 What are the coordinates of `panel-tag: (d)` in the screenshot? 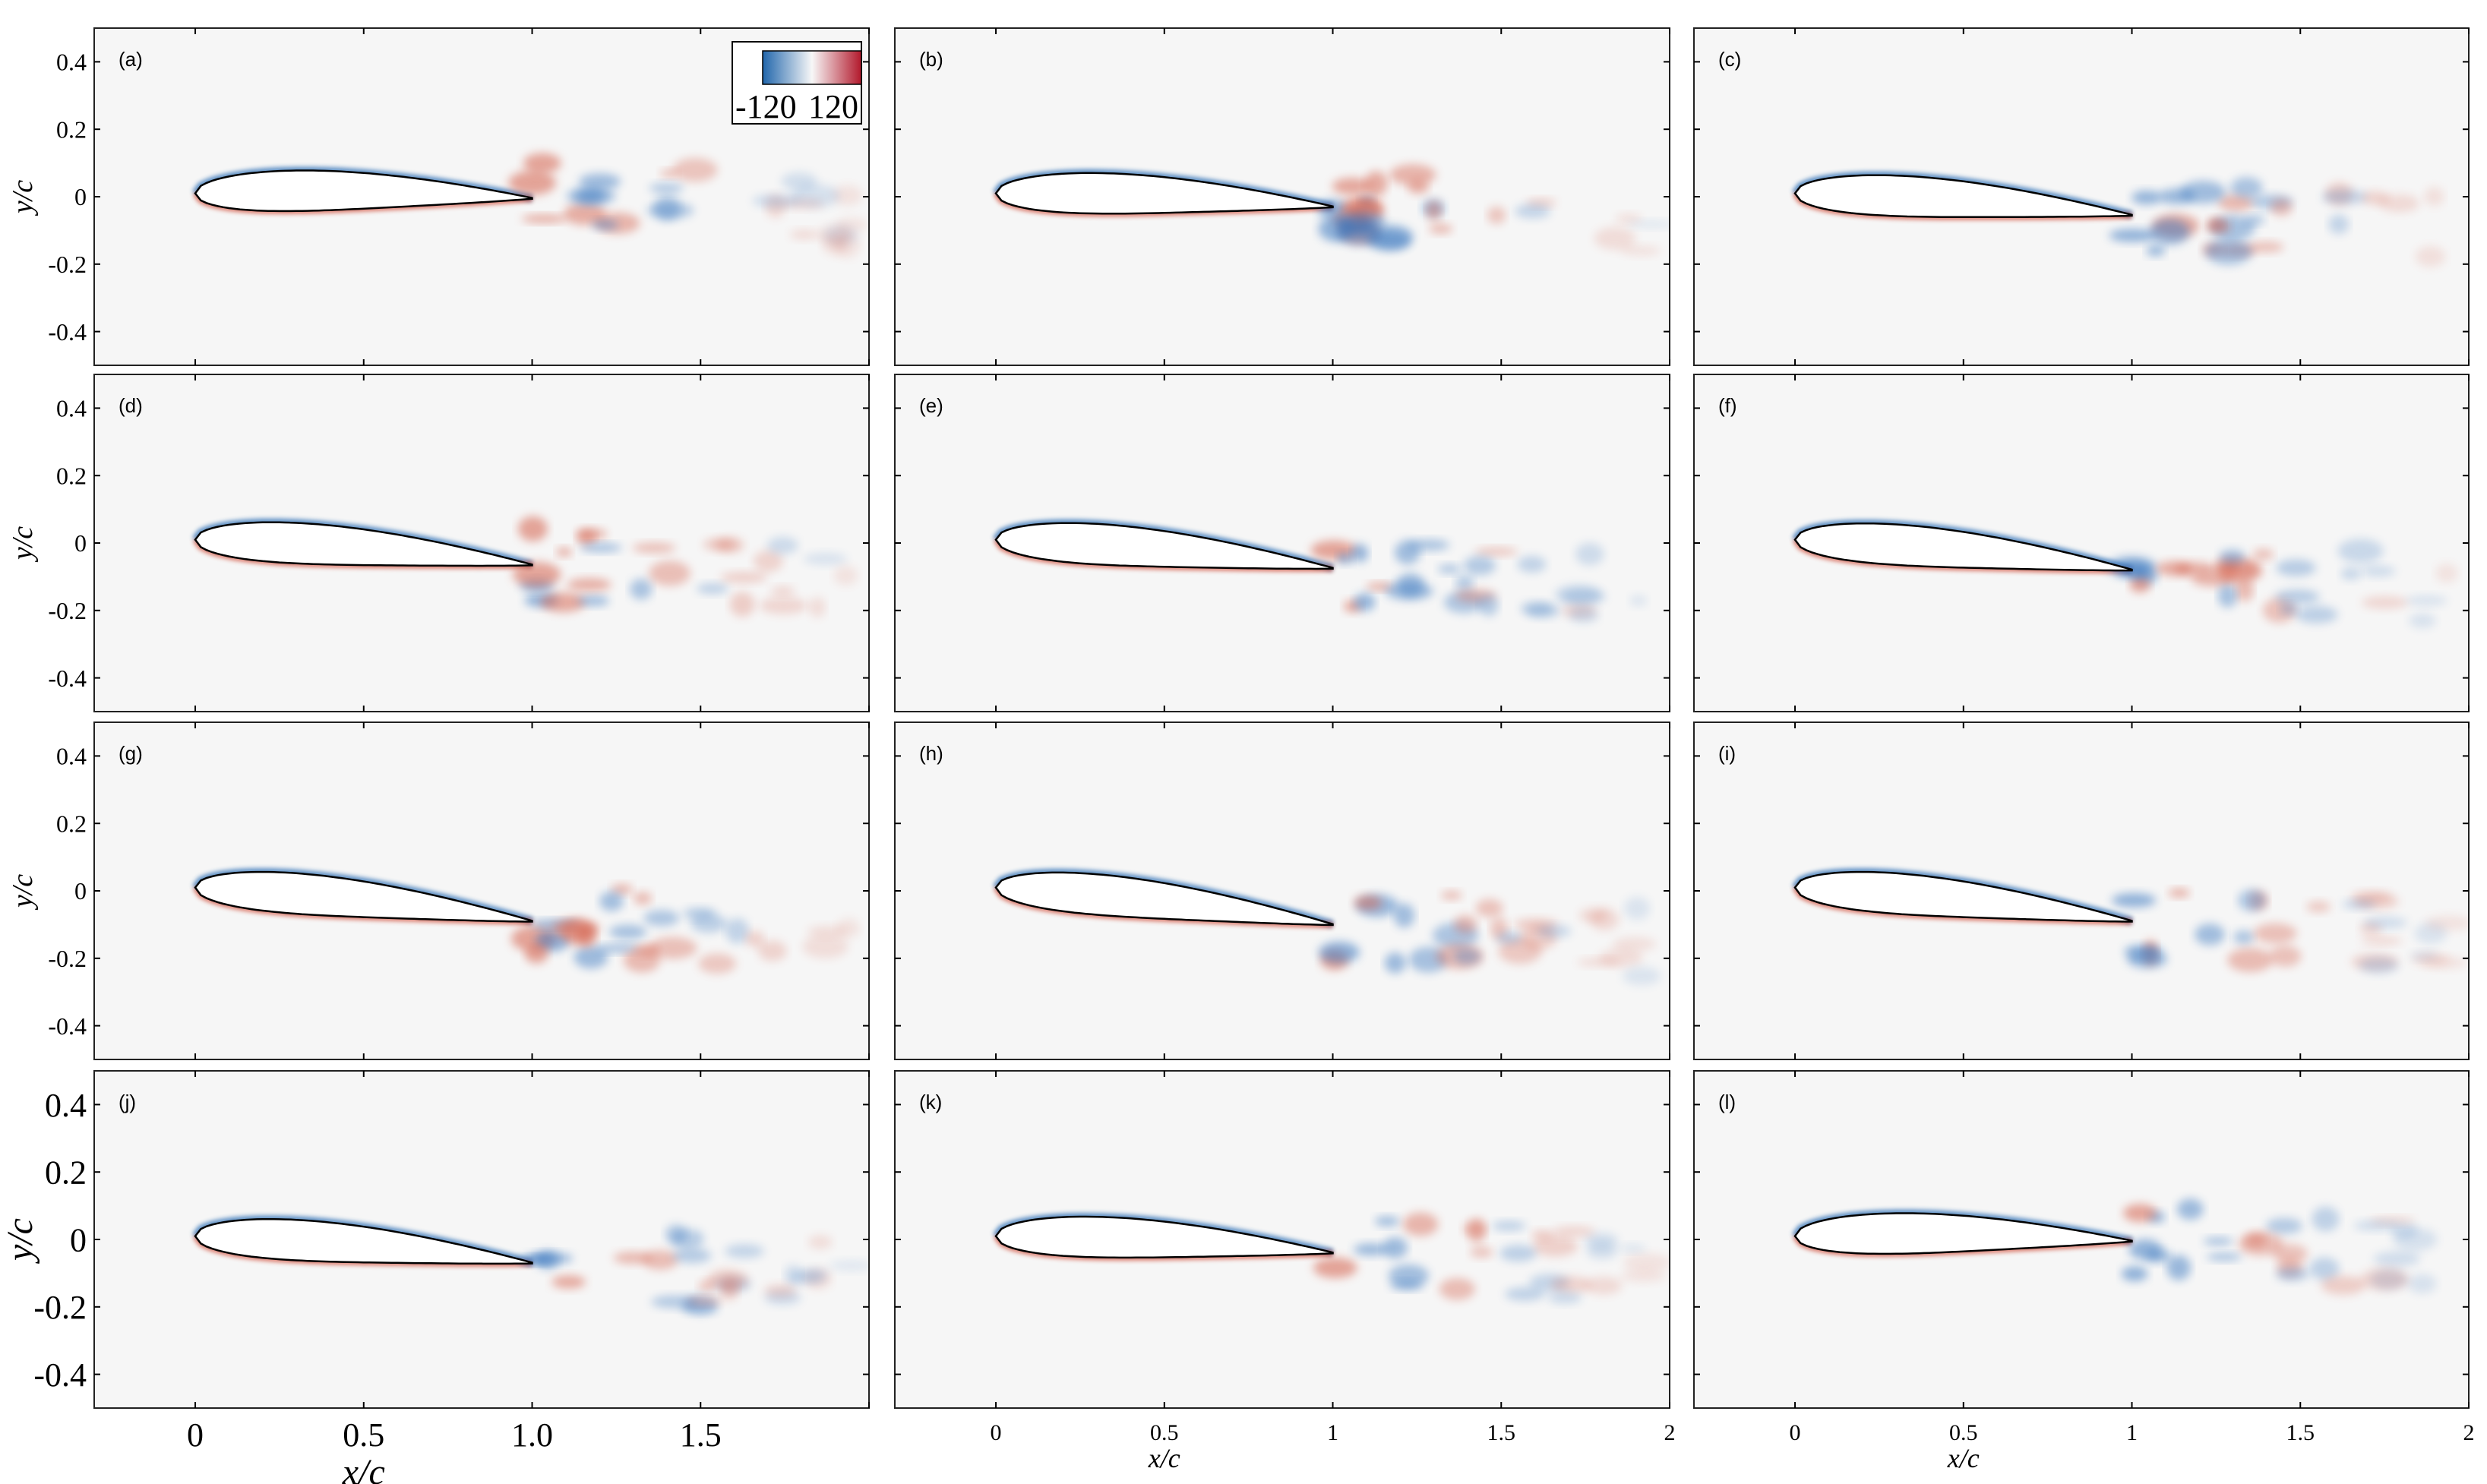 It's located at (131, 405).